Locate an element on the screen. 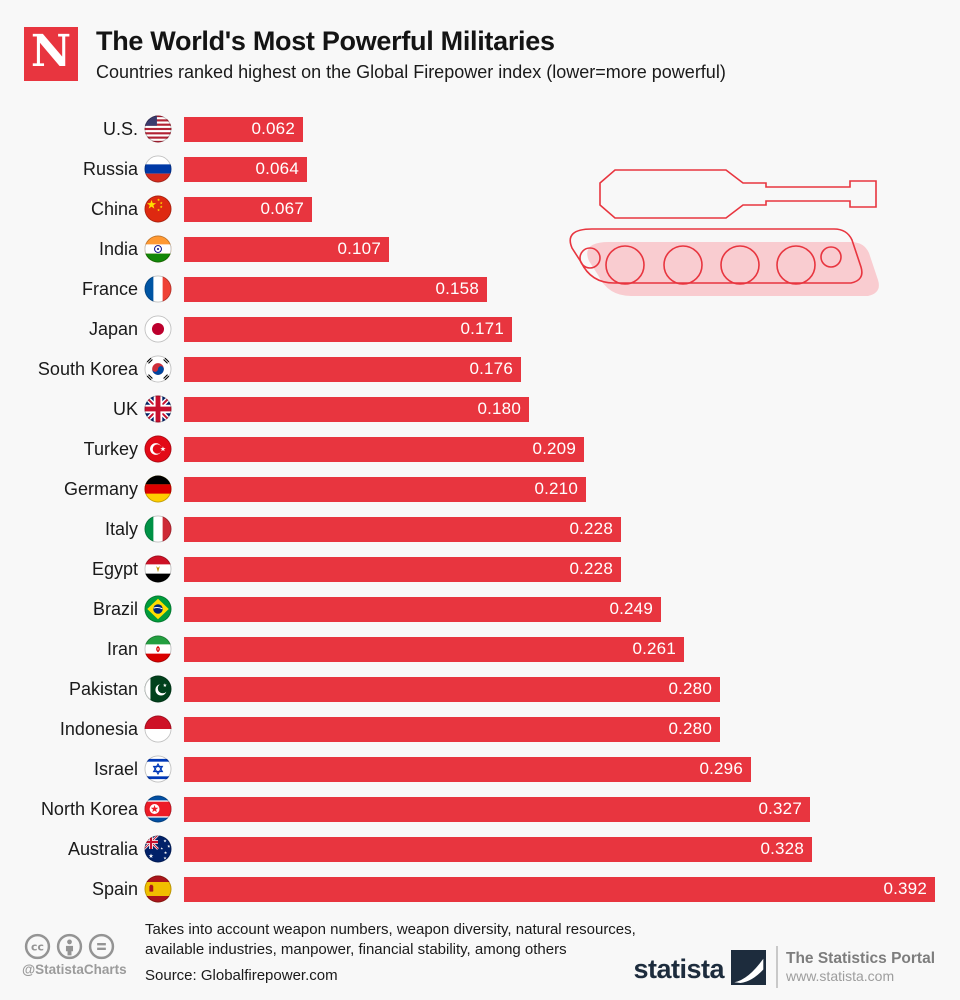  value-label: 0.327 is located at coordinates (780, 808).